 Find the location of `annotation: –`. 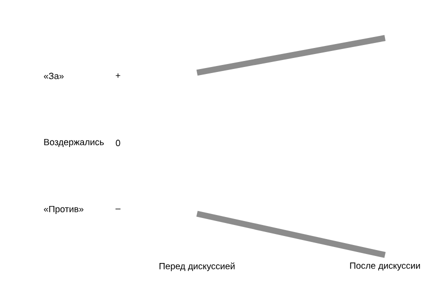

annotation: – is located at coordinates (118, 209).